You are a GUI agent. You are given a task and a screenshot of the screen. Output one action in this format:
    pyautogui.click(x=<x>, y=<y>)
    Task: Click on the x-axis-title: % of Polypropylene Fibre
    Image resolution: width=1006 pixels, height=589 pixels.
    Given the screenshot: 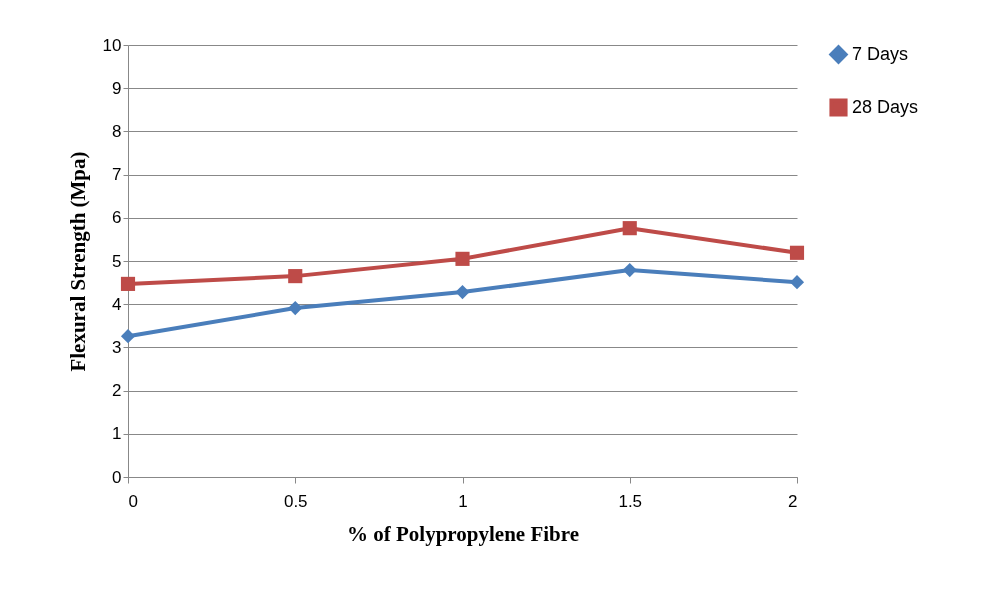 What is the action you would take?
    pyautogui.click(x=463, y=533)
    